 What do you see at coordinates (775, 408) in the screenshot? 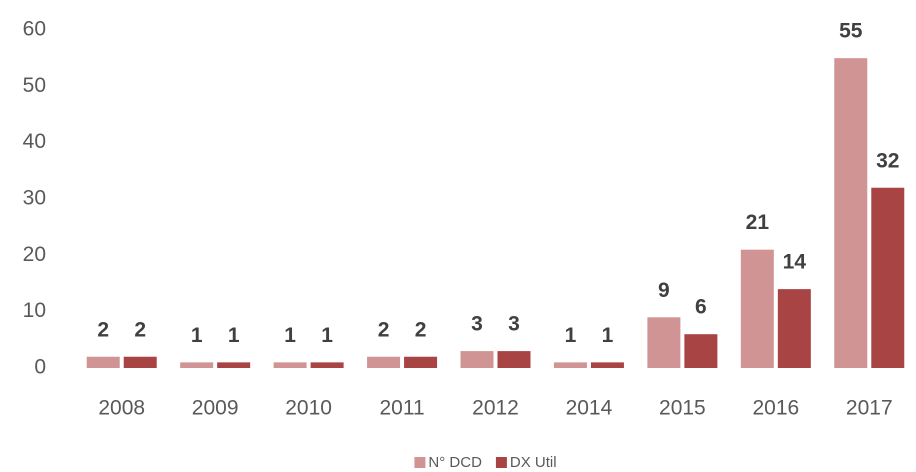
I see `x-tick-label: 2016` at bounding box center [775, 408].